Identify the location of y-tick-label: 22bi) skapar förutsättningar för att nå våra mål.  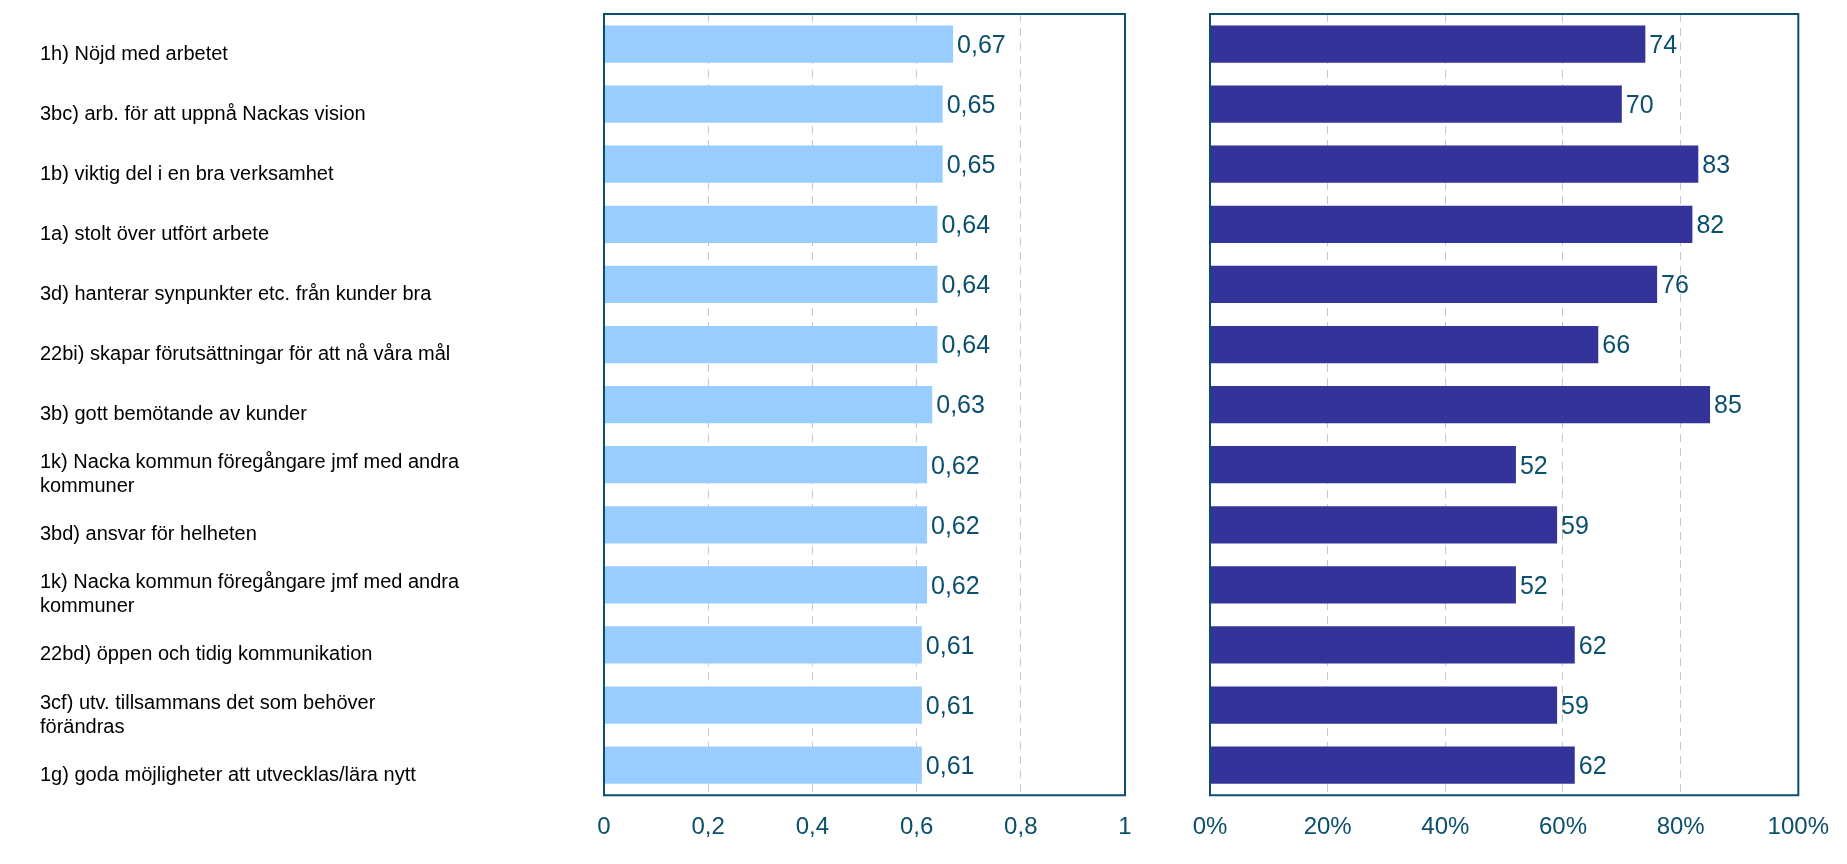
(245, 353).